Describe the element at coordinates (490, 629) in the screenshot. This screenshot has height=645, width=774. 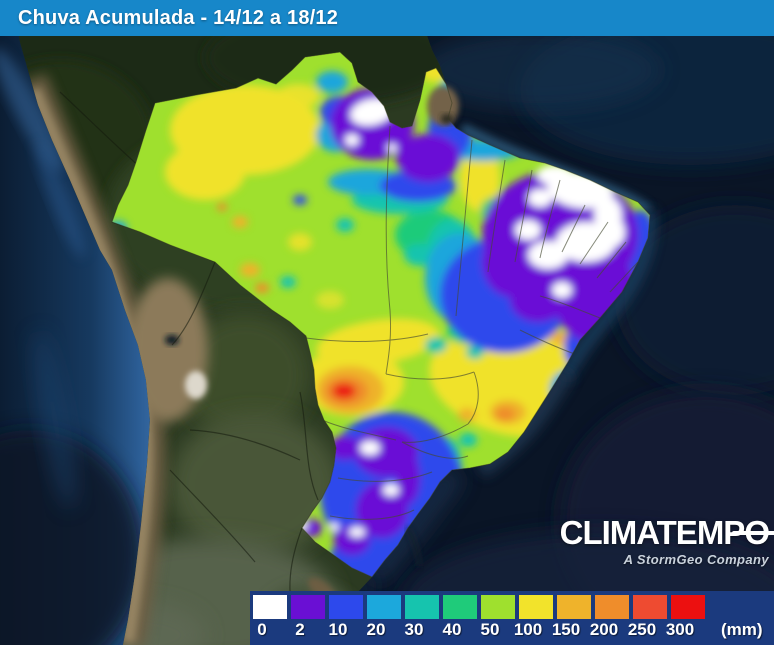
I see `legend-label: 50` at that location.